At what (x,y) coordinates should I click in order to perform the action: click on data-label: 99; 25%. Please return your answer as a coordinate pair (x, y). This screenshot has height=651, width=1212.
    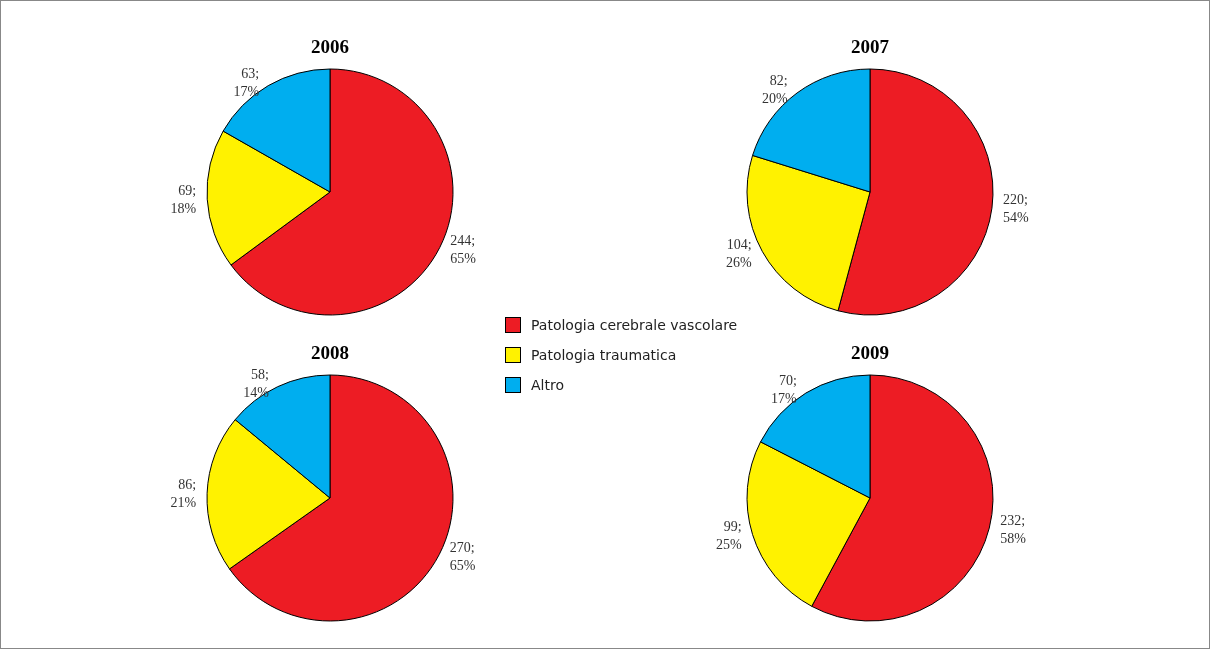
    Looking at the image, I should click on (729, 536).